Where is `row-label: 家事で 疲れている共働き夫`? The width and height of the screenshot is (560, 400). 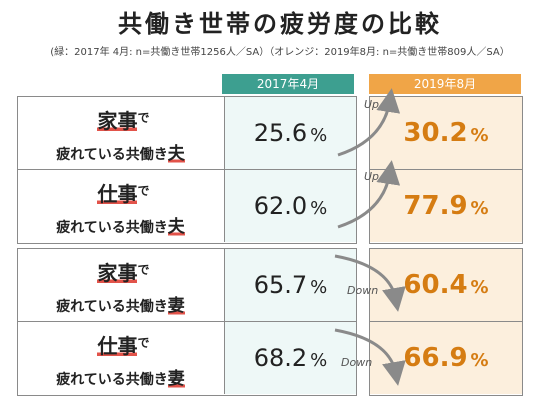 row-label: 家事で 疲れている共働き夫 is located at coordinates (120, 133).